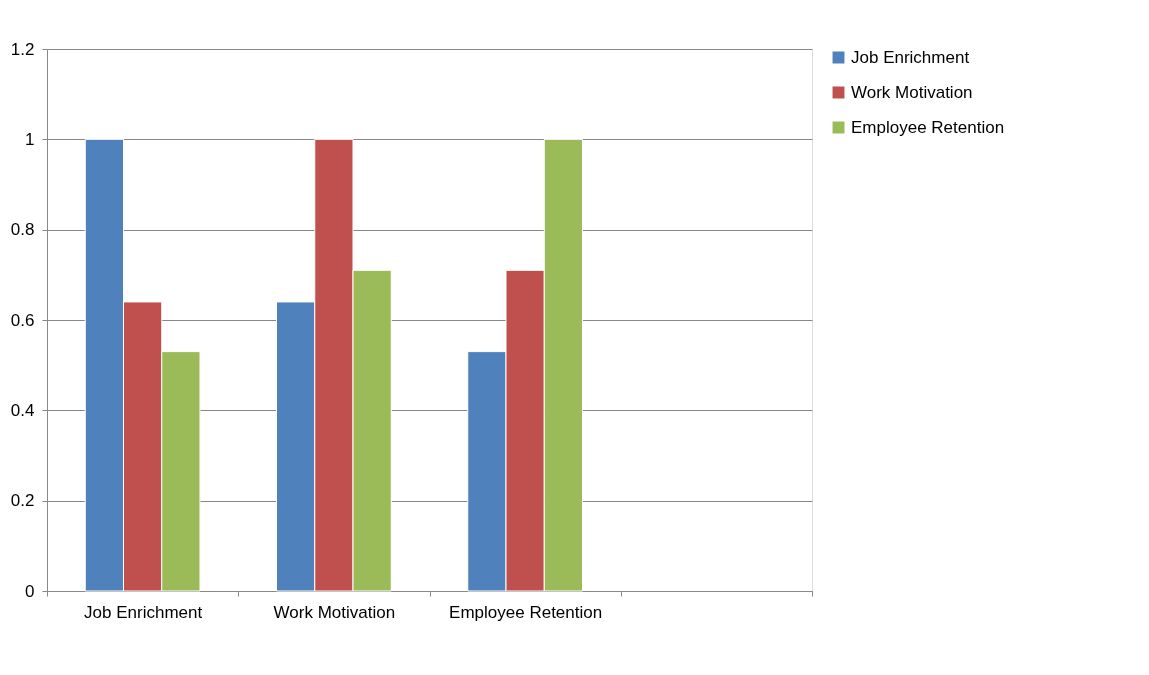  Describe the element at coordinates (912, 92) in the screenshot. I see `legend-label: Work Motivation` at that location.